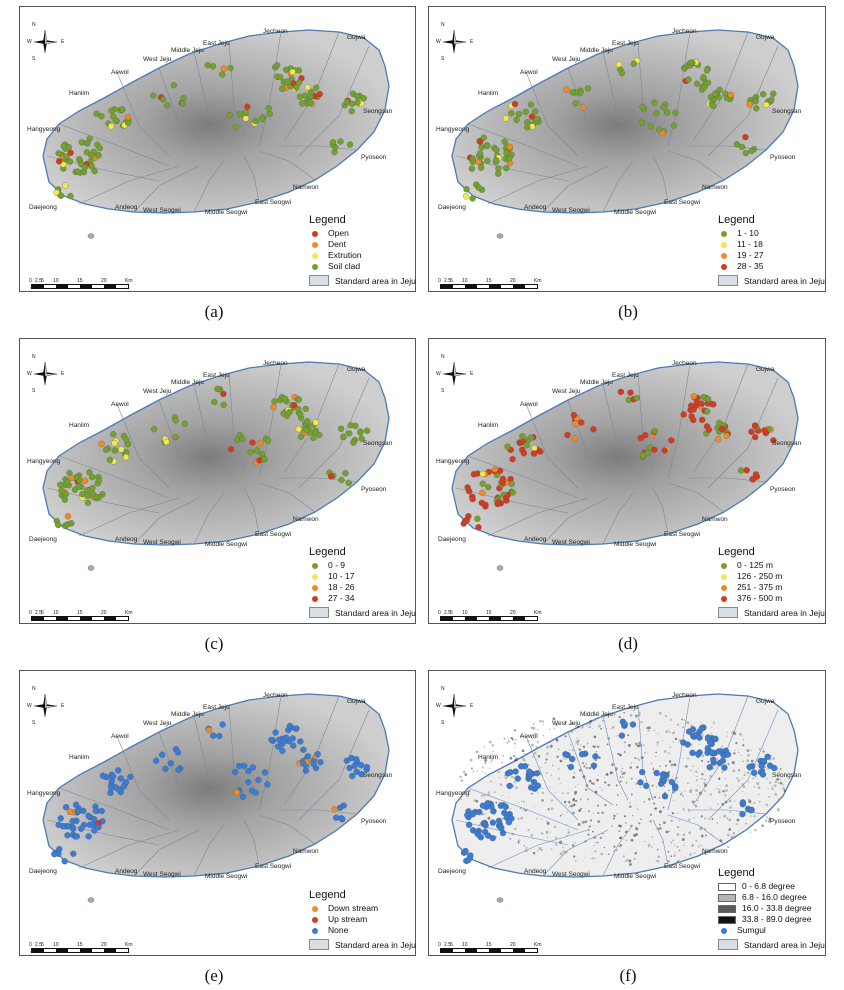 Image resolution: width=844 pixels, height=990 pixels. Describe the element at coordinates (625, 453) in the screenshot. I see `island-outline` at that location.